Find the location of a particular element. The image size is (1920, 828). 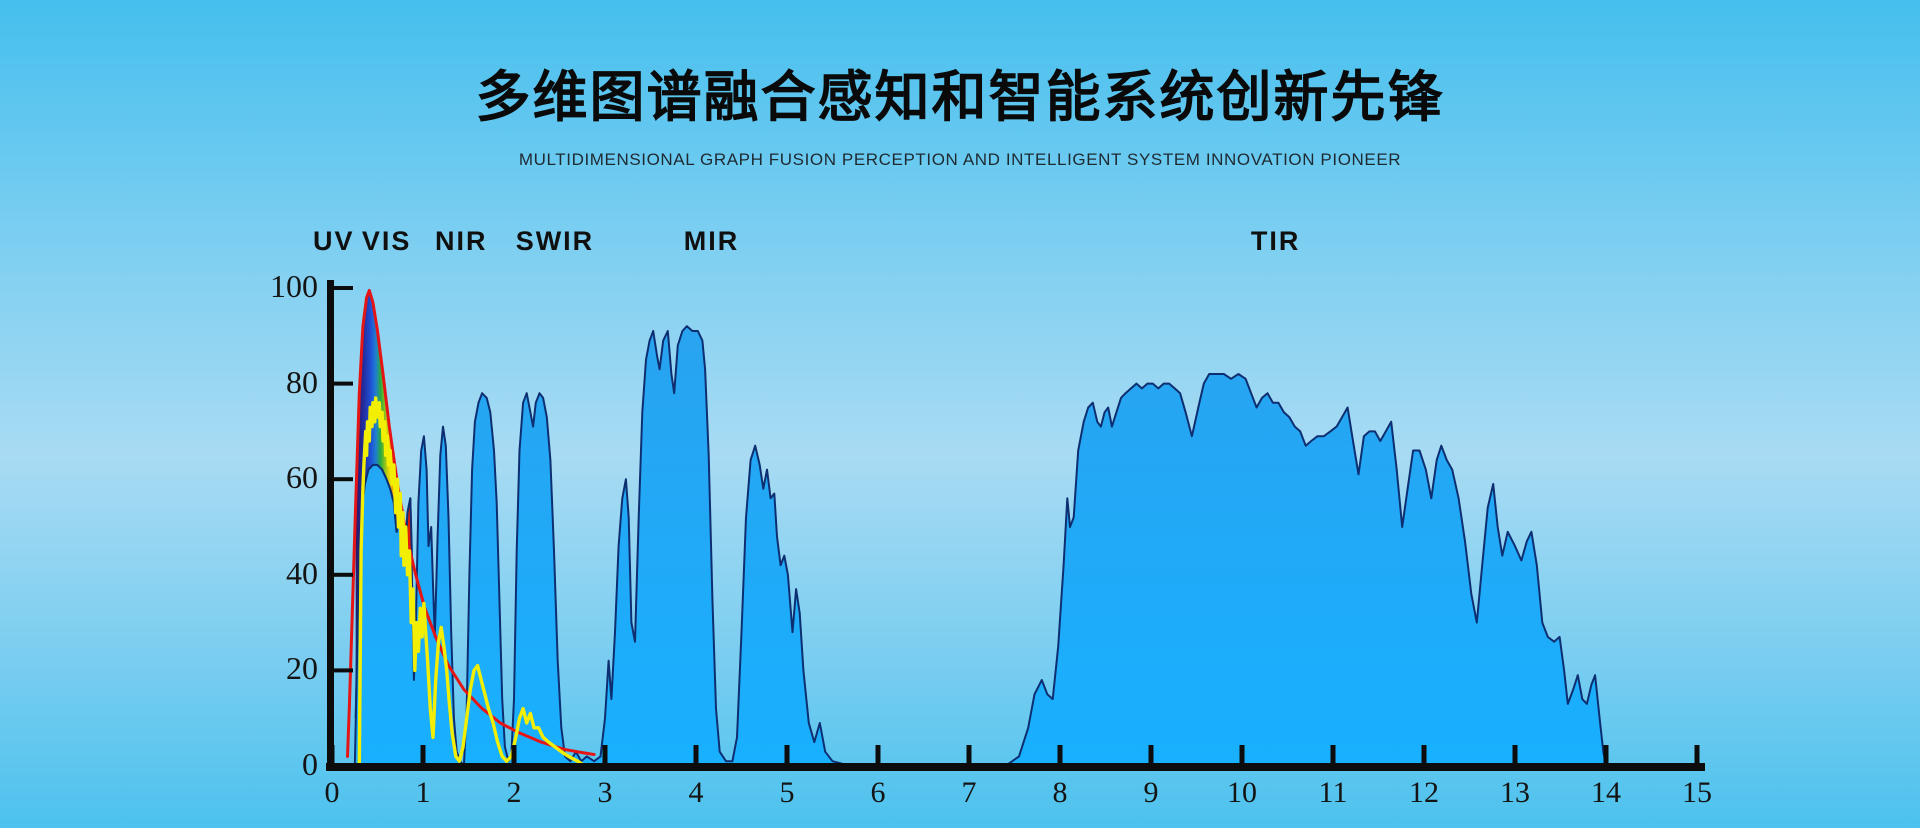

x-tick-label: 15 is located at coordinates (1697, 792).